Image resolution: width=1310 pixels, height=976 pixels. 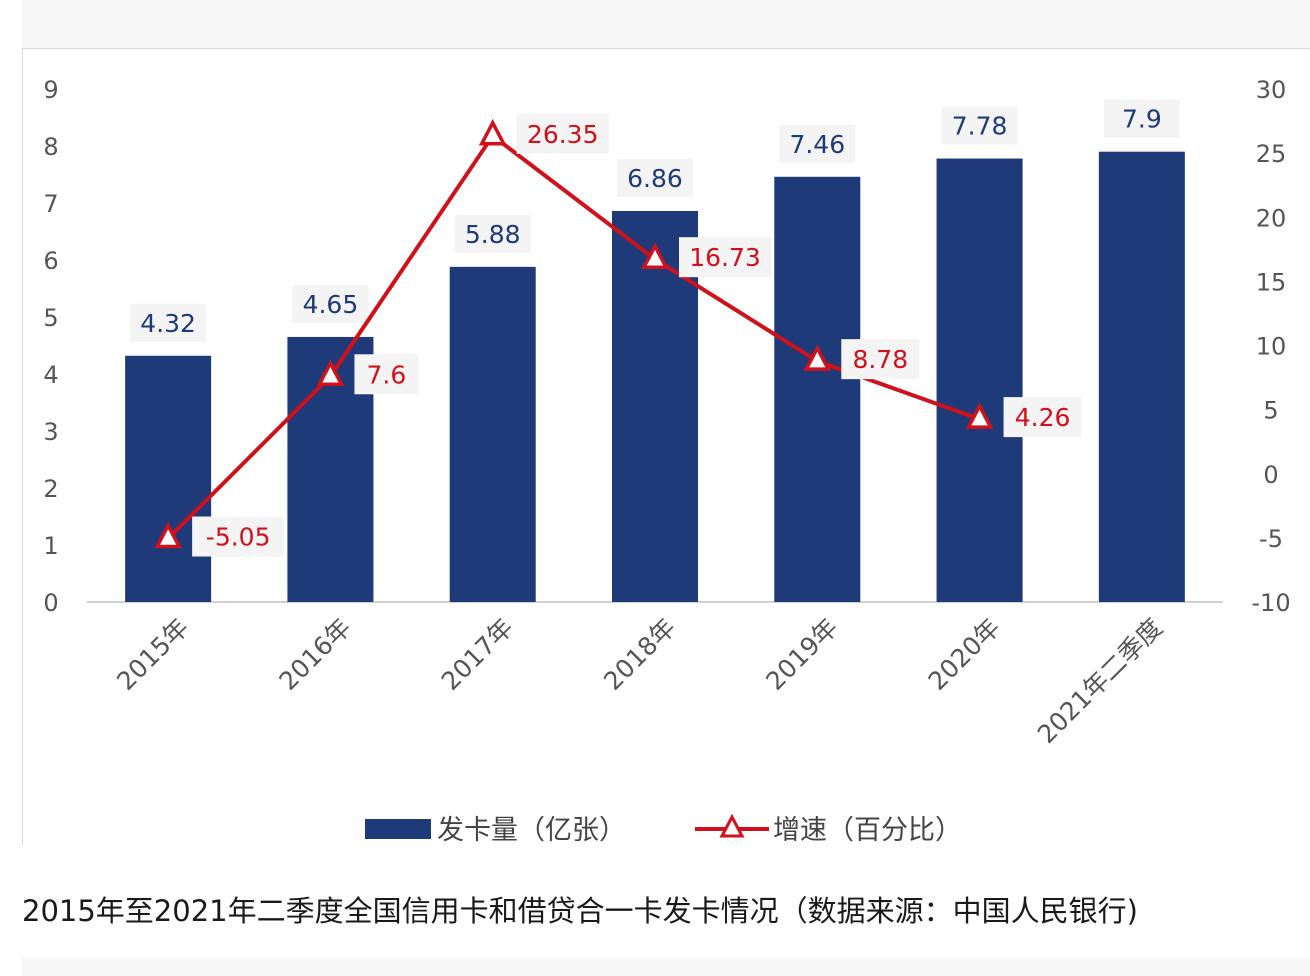 What do you see at coordinates (314, 654) in the screenshot?
I see `x-tick-label: 2016年` at bounding box center [314, 654].